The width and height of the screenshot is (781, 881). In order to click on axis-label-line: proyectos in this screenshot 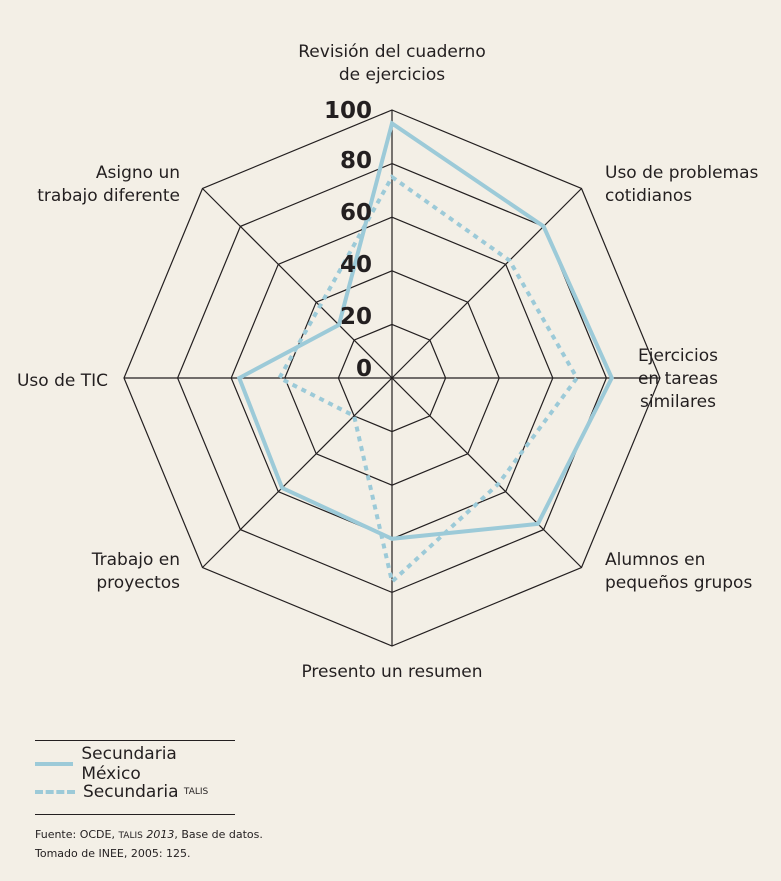, I will do `click(138, 583)`.